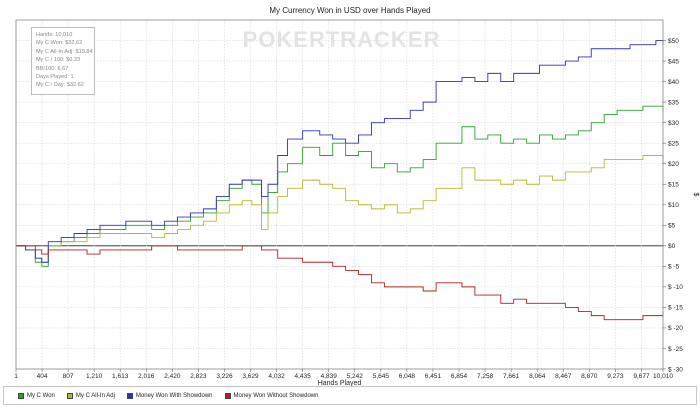 The height and width of the screenshot is (409, 700). I want to click on x-tick-label: 6,854, so click(459, 376).